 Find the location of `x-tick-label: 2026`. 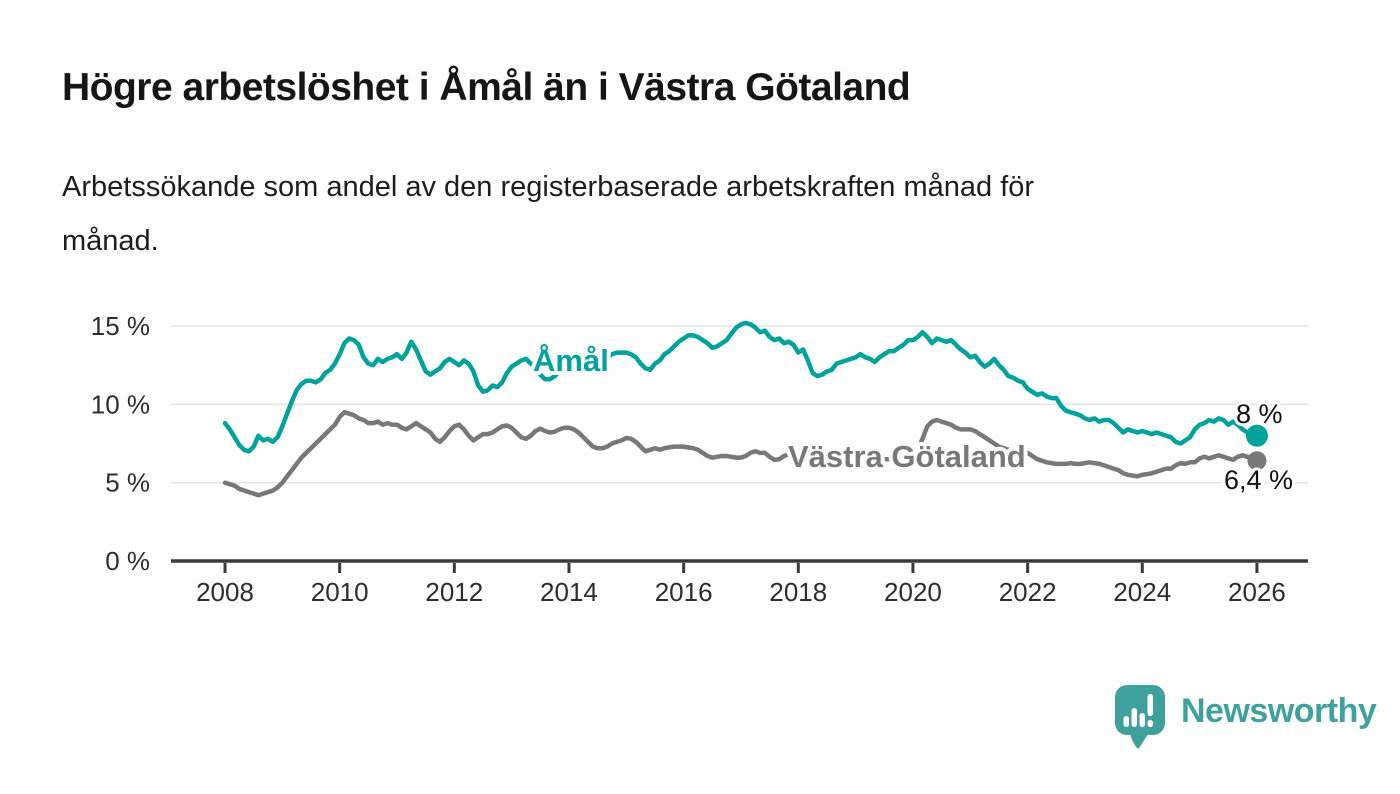

x-tick-label: 2026 is located at coordinates (1257, 592).